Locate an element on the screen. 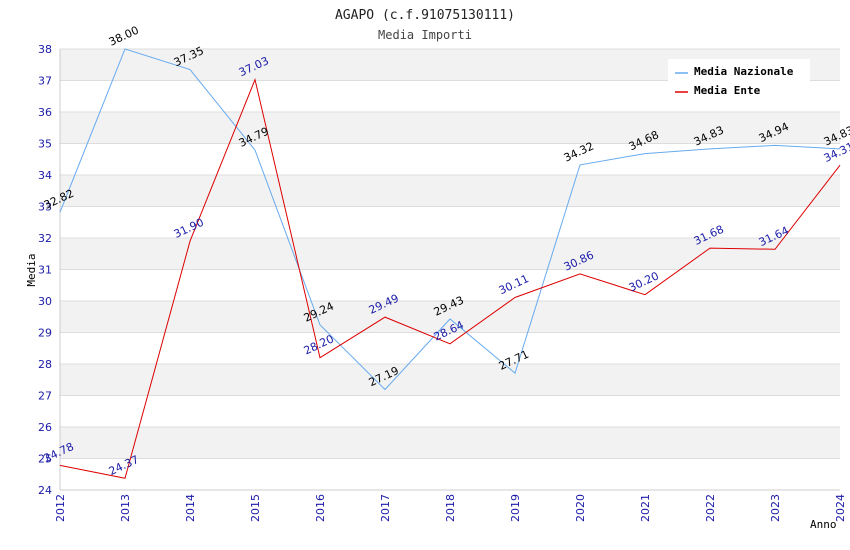  legend-label-media-ente: Media Ente is located at coordinates (727, 90).